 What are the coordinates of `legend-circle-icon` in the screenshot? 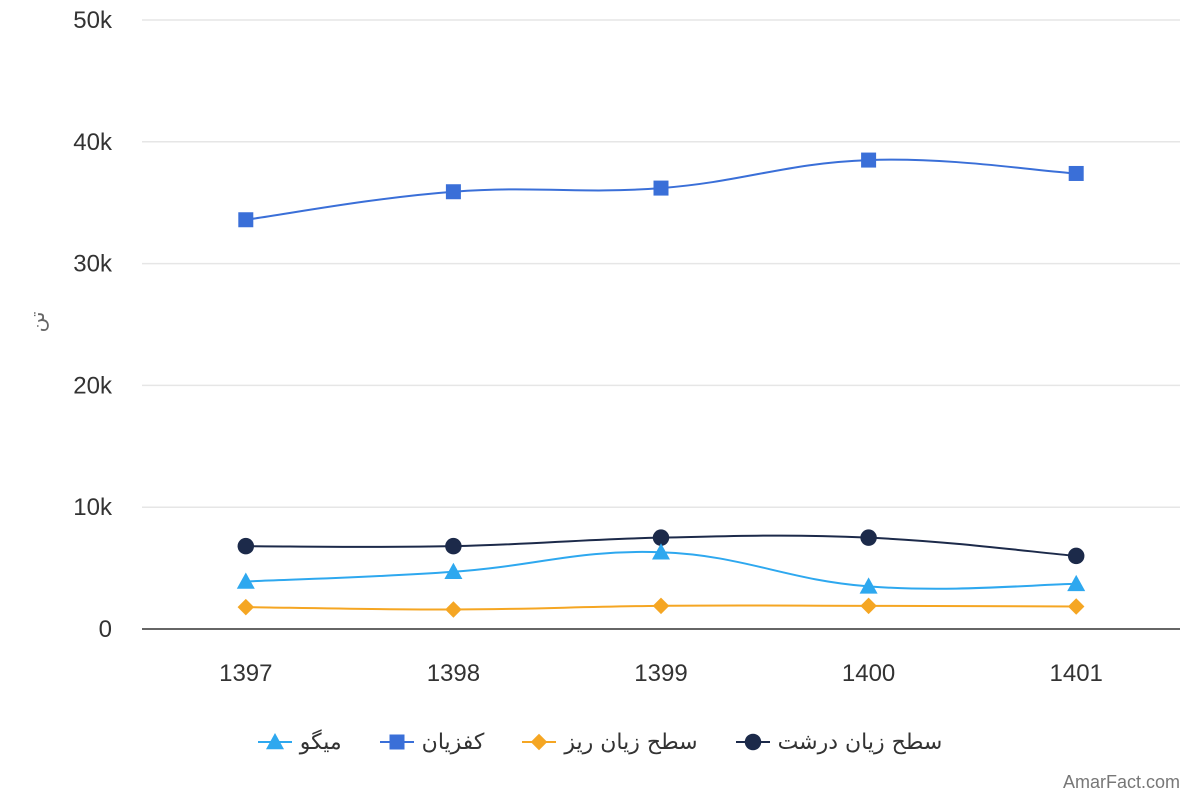 It's located at (752, 742).